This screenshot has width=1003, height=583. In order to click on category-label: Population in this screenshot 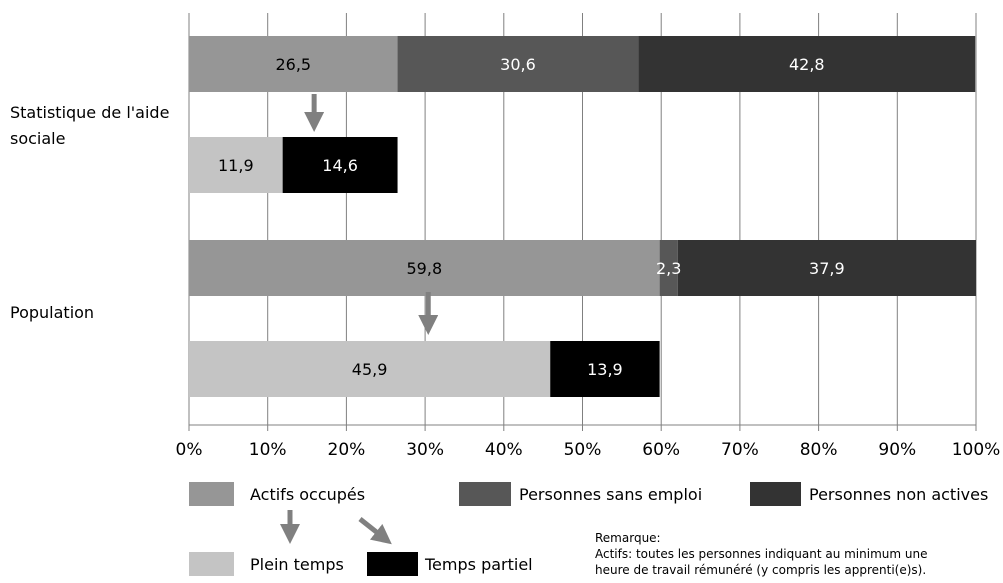, I will do `click(52, 312)`.